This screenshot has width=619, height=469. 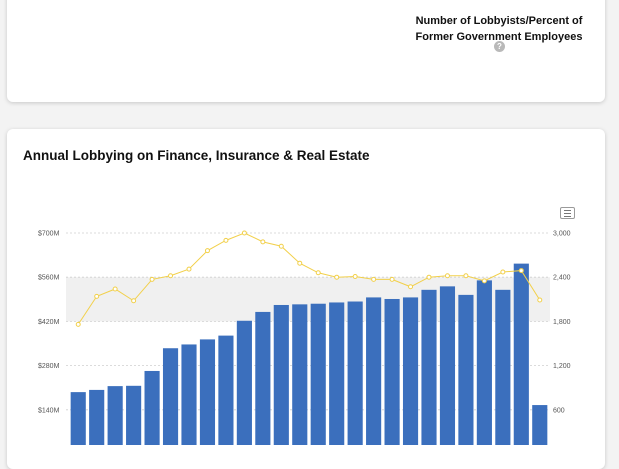 I want to click on line-series, so click(x=309, y=278).